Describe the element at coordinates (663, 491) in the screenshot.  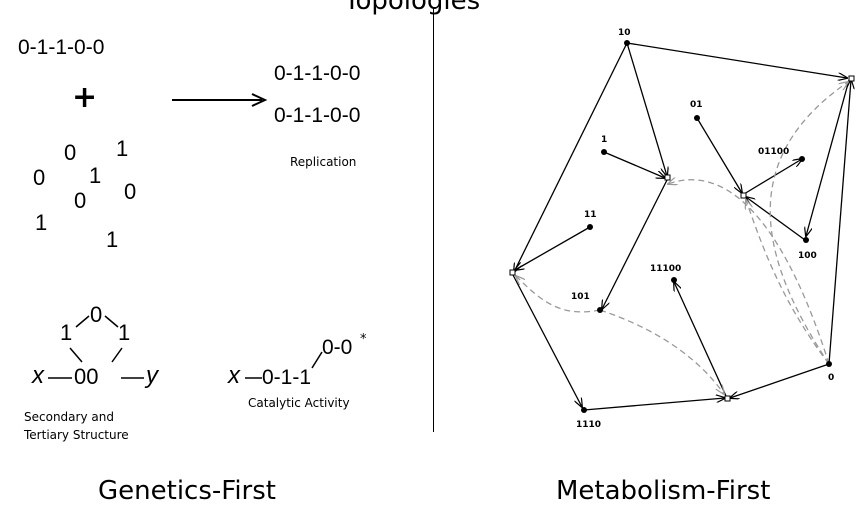
I see `metabolism-first-title: Metabolism-First` at that location.